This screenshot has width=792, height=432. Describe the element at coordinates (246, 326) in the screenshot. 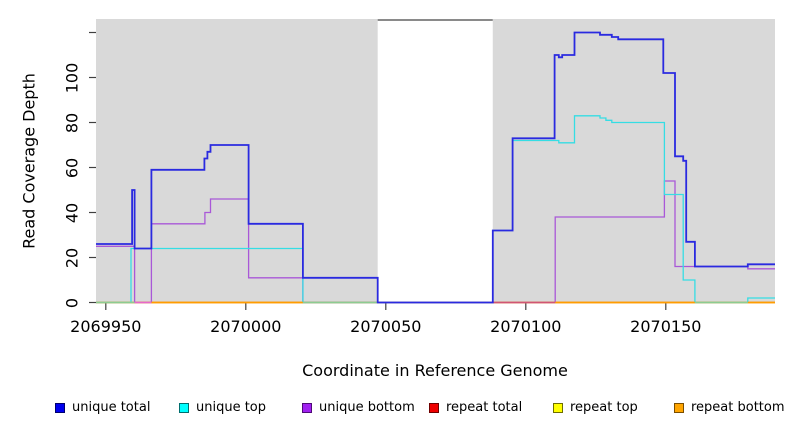

I see `x-tick-label: 2070000` at that location.